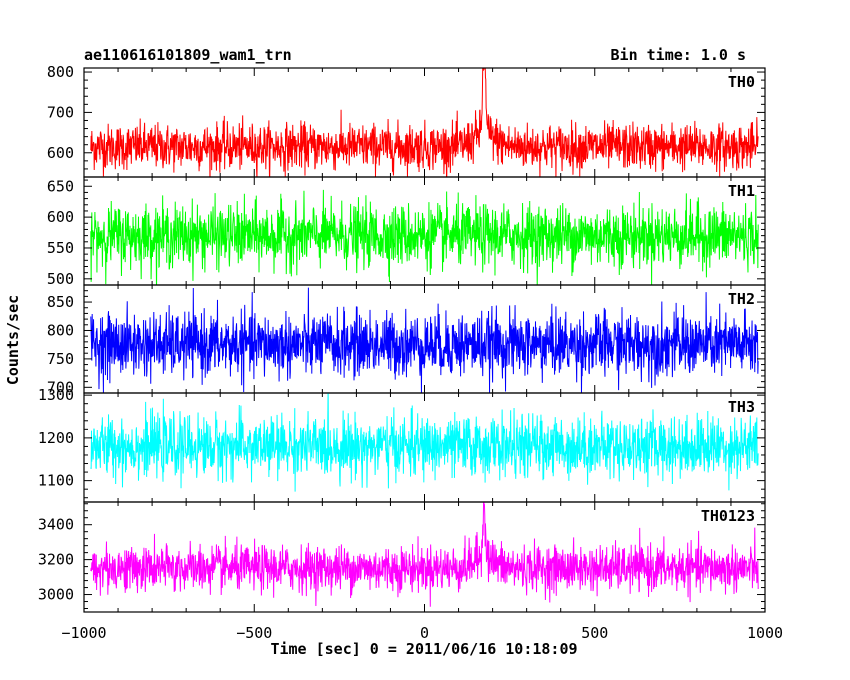 The width and height of the screenshot is (850, 680). What do you see at coordinates (423, 649) in the screenshot?
I see `x-axis-label: Time [sec] 0 = 2011/06/16 10:18:09` at bounding box center [423, 649].